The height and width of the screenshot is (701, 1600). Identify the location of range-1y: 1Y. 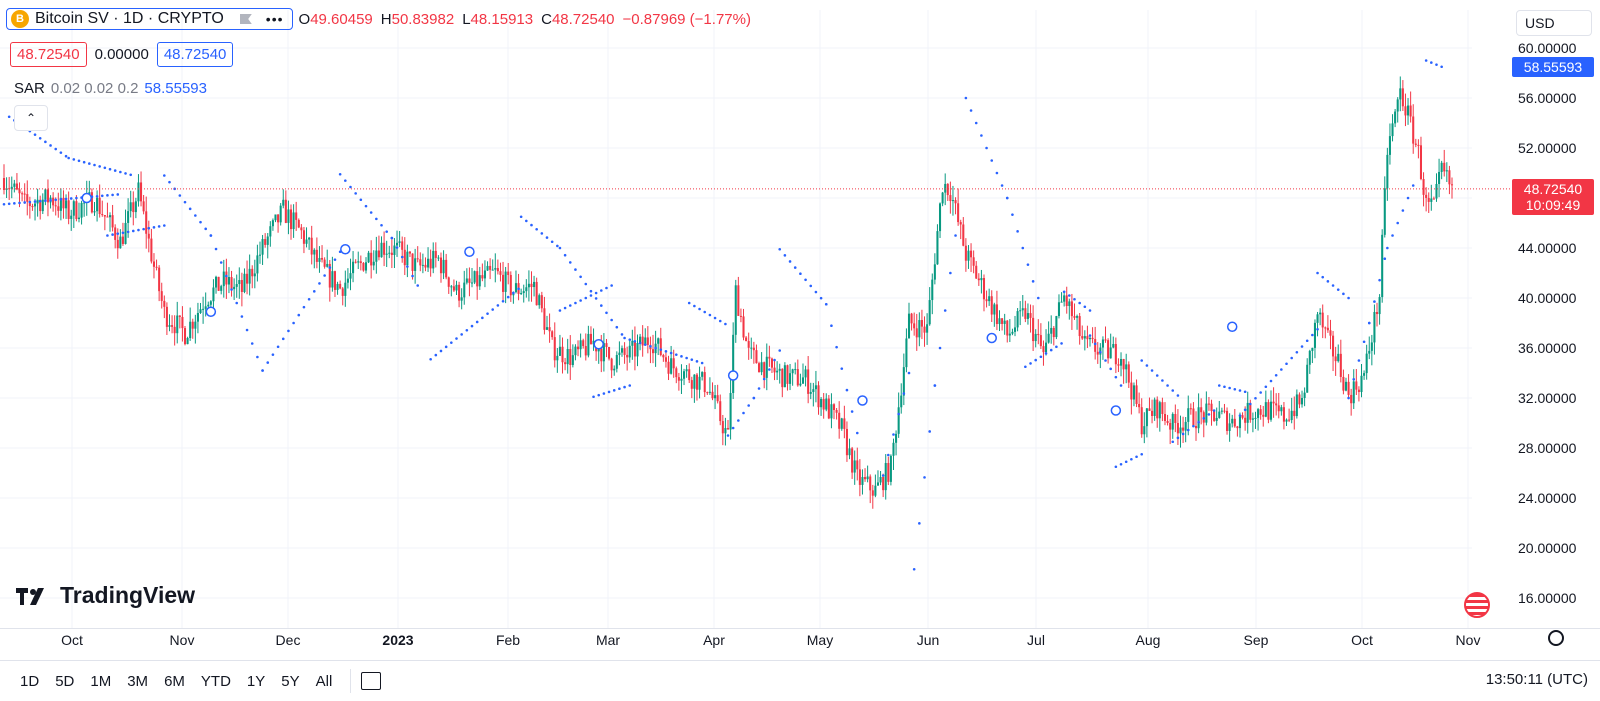
(256, 681).